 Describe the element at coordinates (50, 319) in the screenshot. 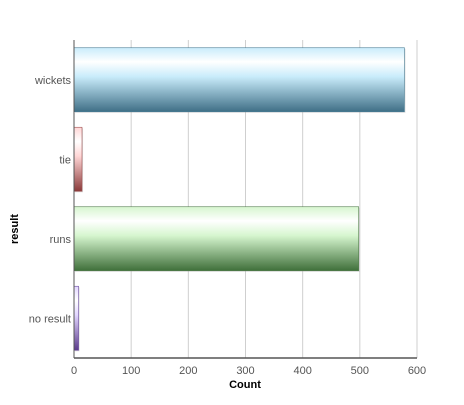

I see `y-tick-label: no result` at that location.